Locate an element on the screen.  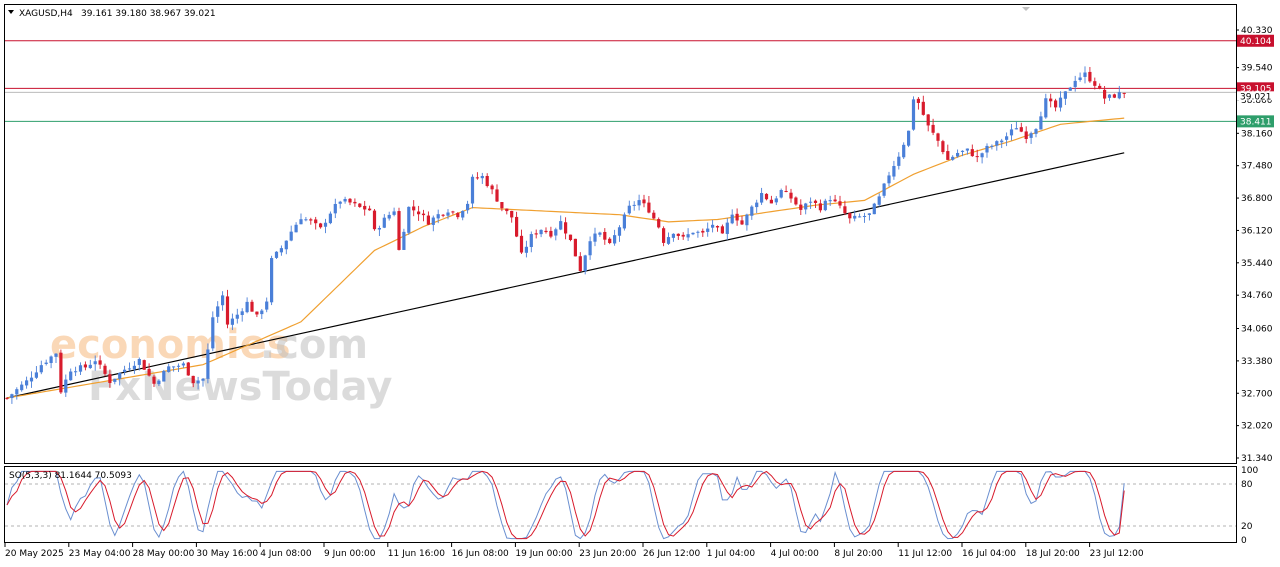
current-price-tag: 39.021 is located at coordinates (1255, 96).